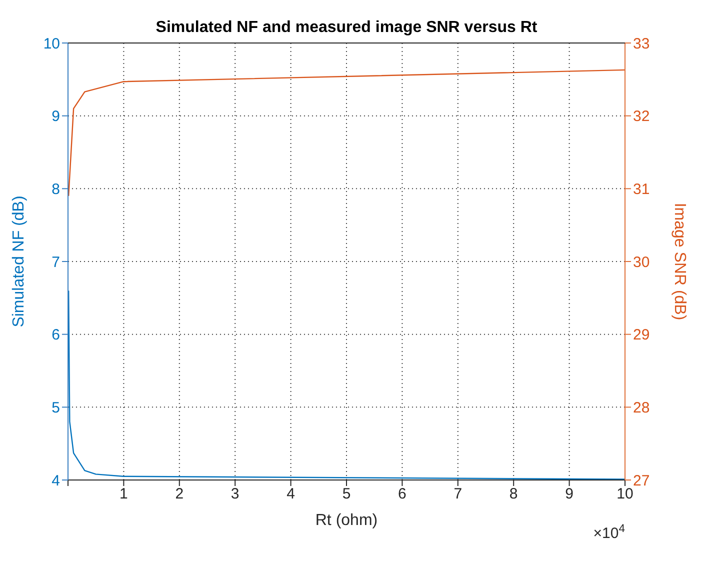  What do you see at coordinates (609, 532) in the screenshot?
I see `text: ×10$^{4}$` at bounding box center [609, 532].